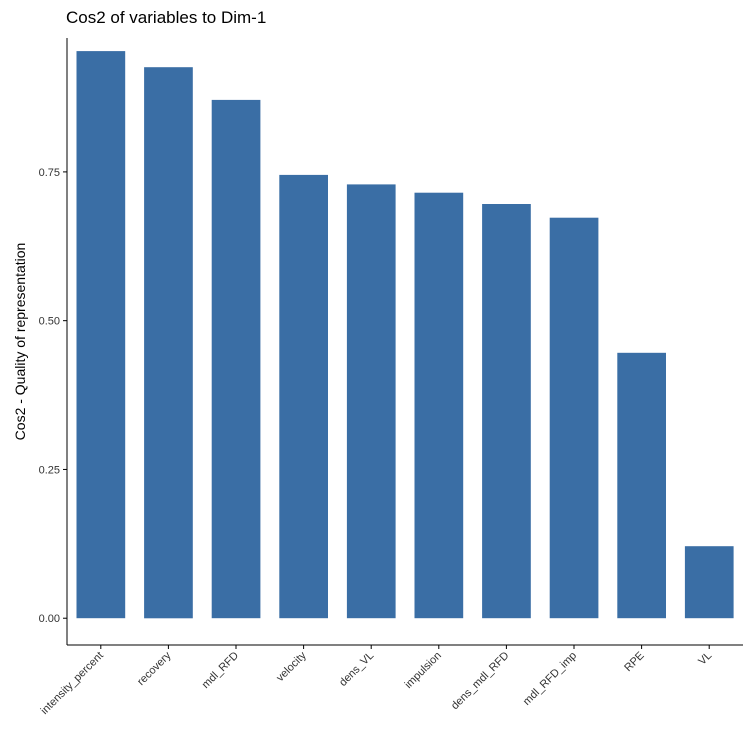 The width and height of the screenshot is (750, 729). What do you see at coordinates (356, 669) in the screenshot?
I see `x-tick-label: dens_VL` at bounding box center [356, 669].